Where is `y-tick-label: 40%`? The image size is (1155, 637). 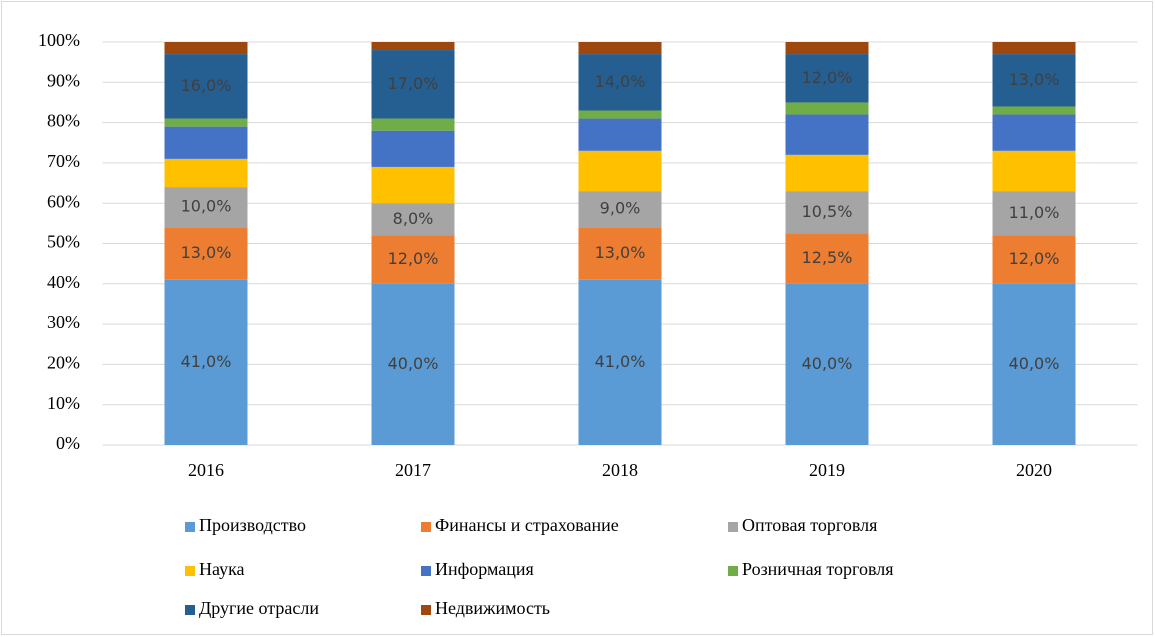 y-tick-label: 40% is located at coordinates (63, 282).